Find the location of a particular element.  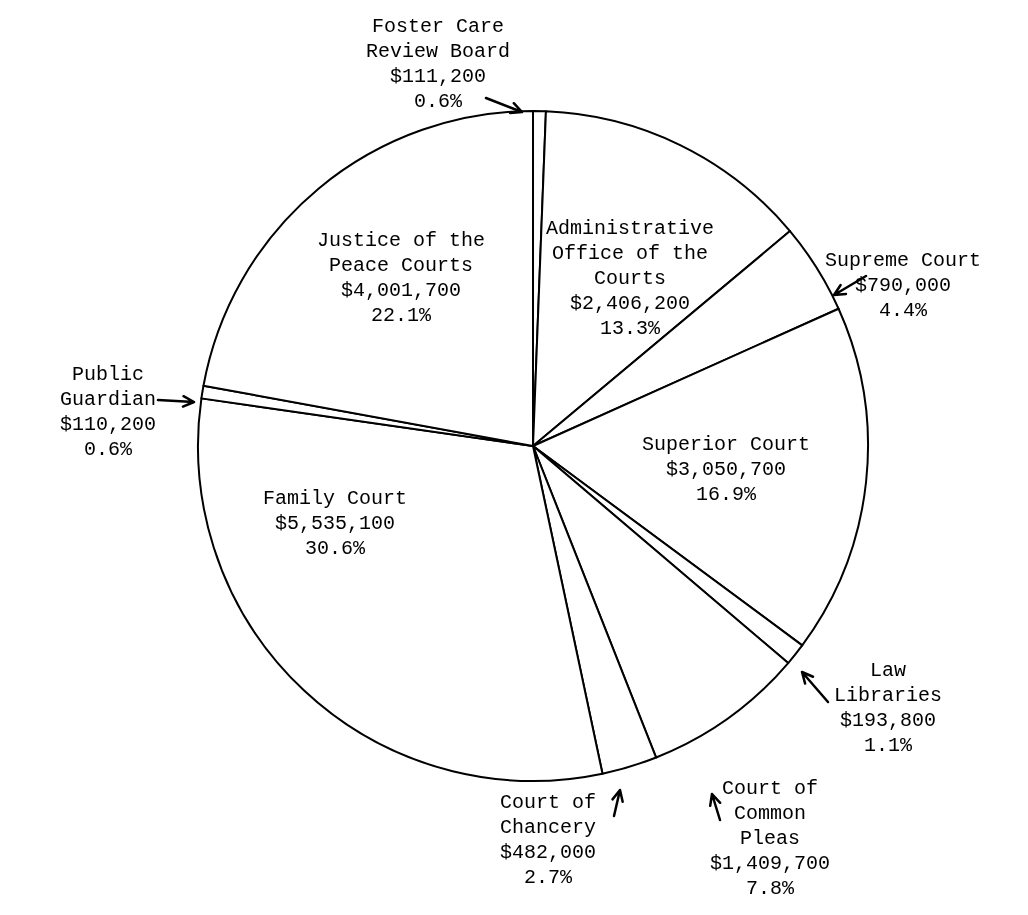

data-label: $790,000 4.4% is located at coordinates (903, 298).